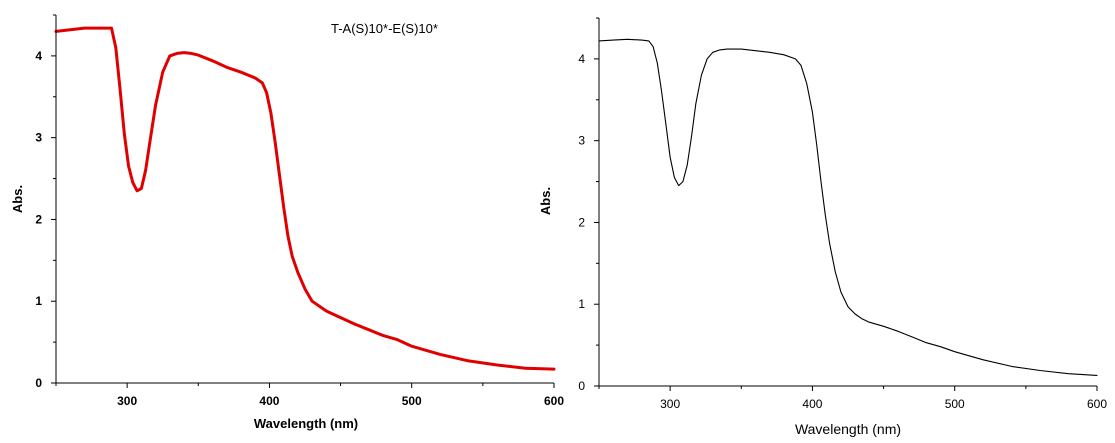  I want to click on right-y-tick-label: 1, so click(581, 304).